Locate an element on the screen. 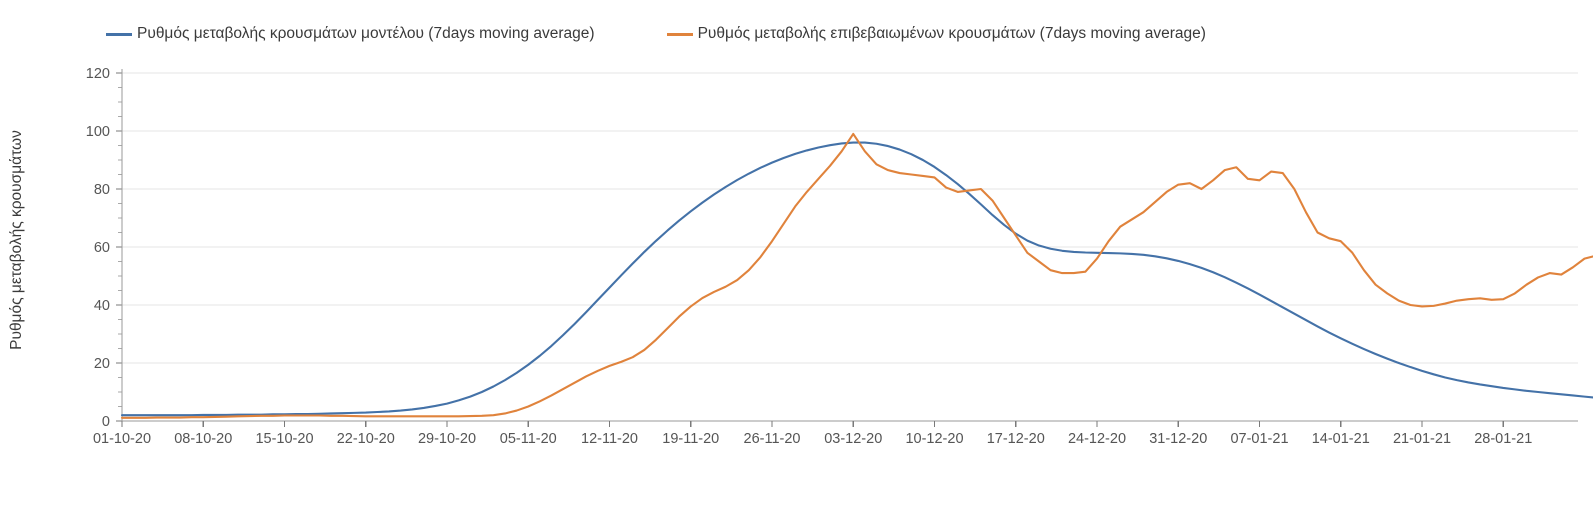 Image resolution: width=1593 pixels, height=508 pixels. x-tick-label: 07-01-21 is located at coordinates (1259, 439).